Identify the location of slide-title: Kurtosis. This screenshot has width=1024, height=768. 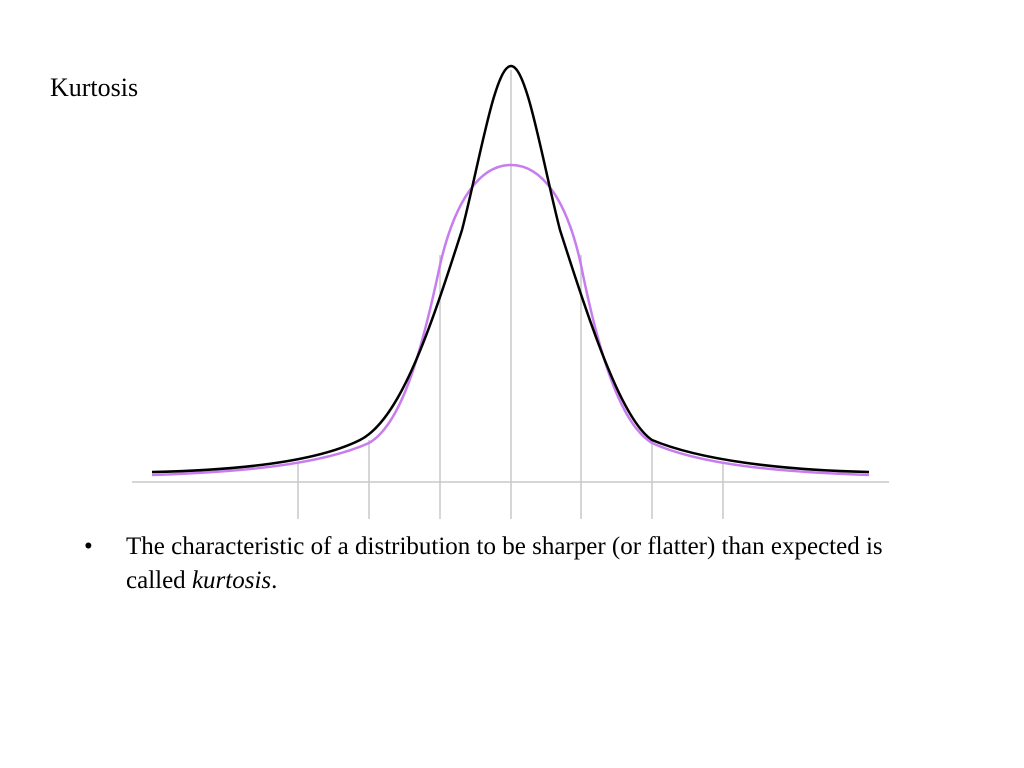
(94, 87).